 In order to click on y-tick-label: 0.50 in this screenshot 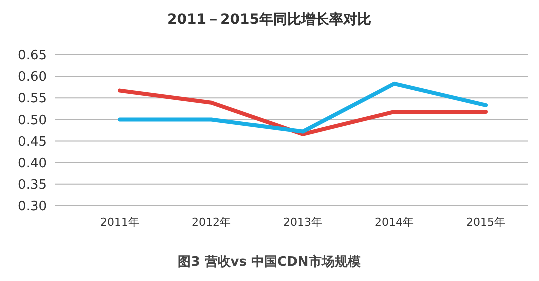, I will do `click(32, 120)`.